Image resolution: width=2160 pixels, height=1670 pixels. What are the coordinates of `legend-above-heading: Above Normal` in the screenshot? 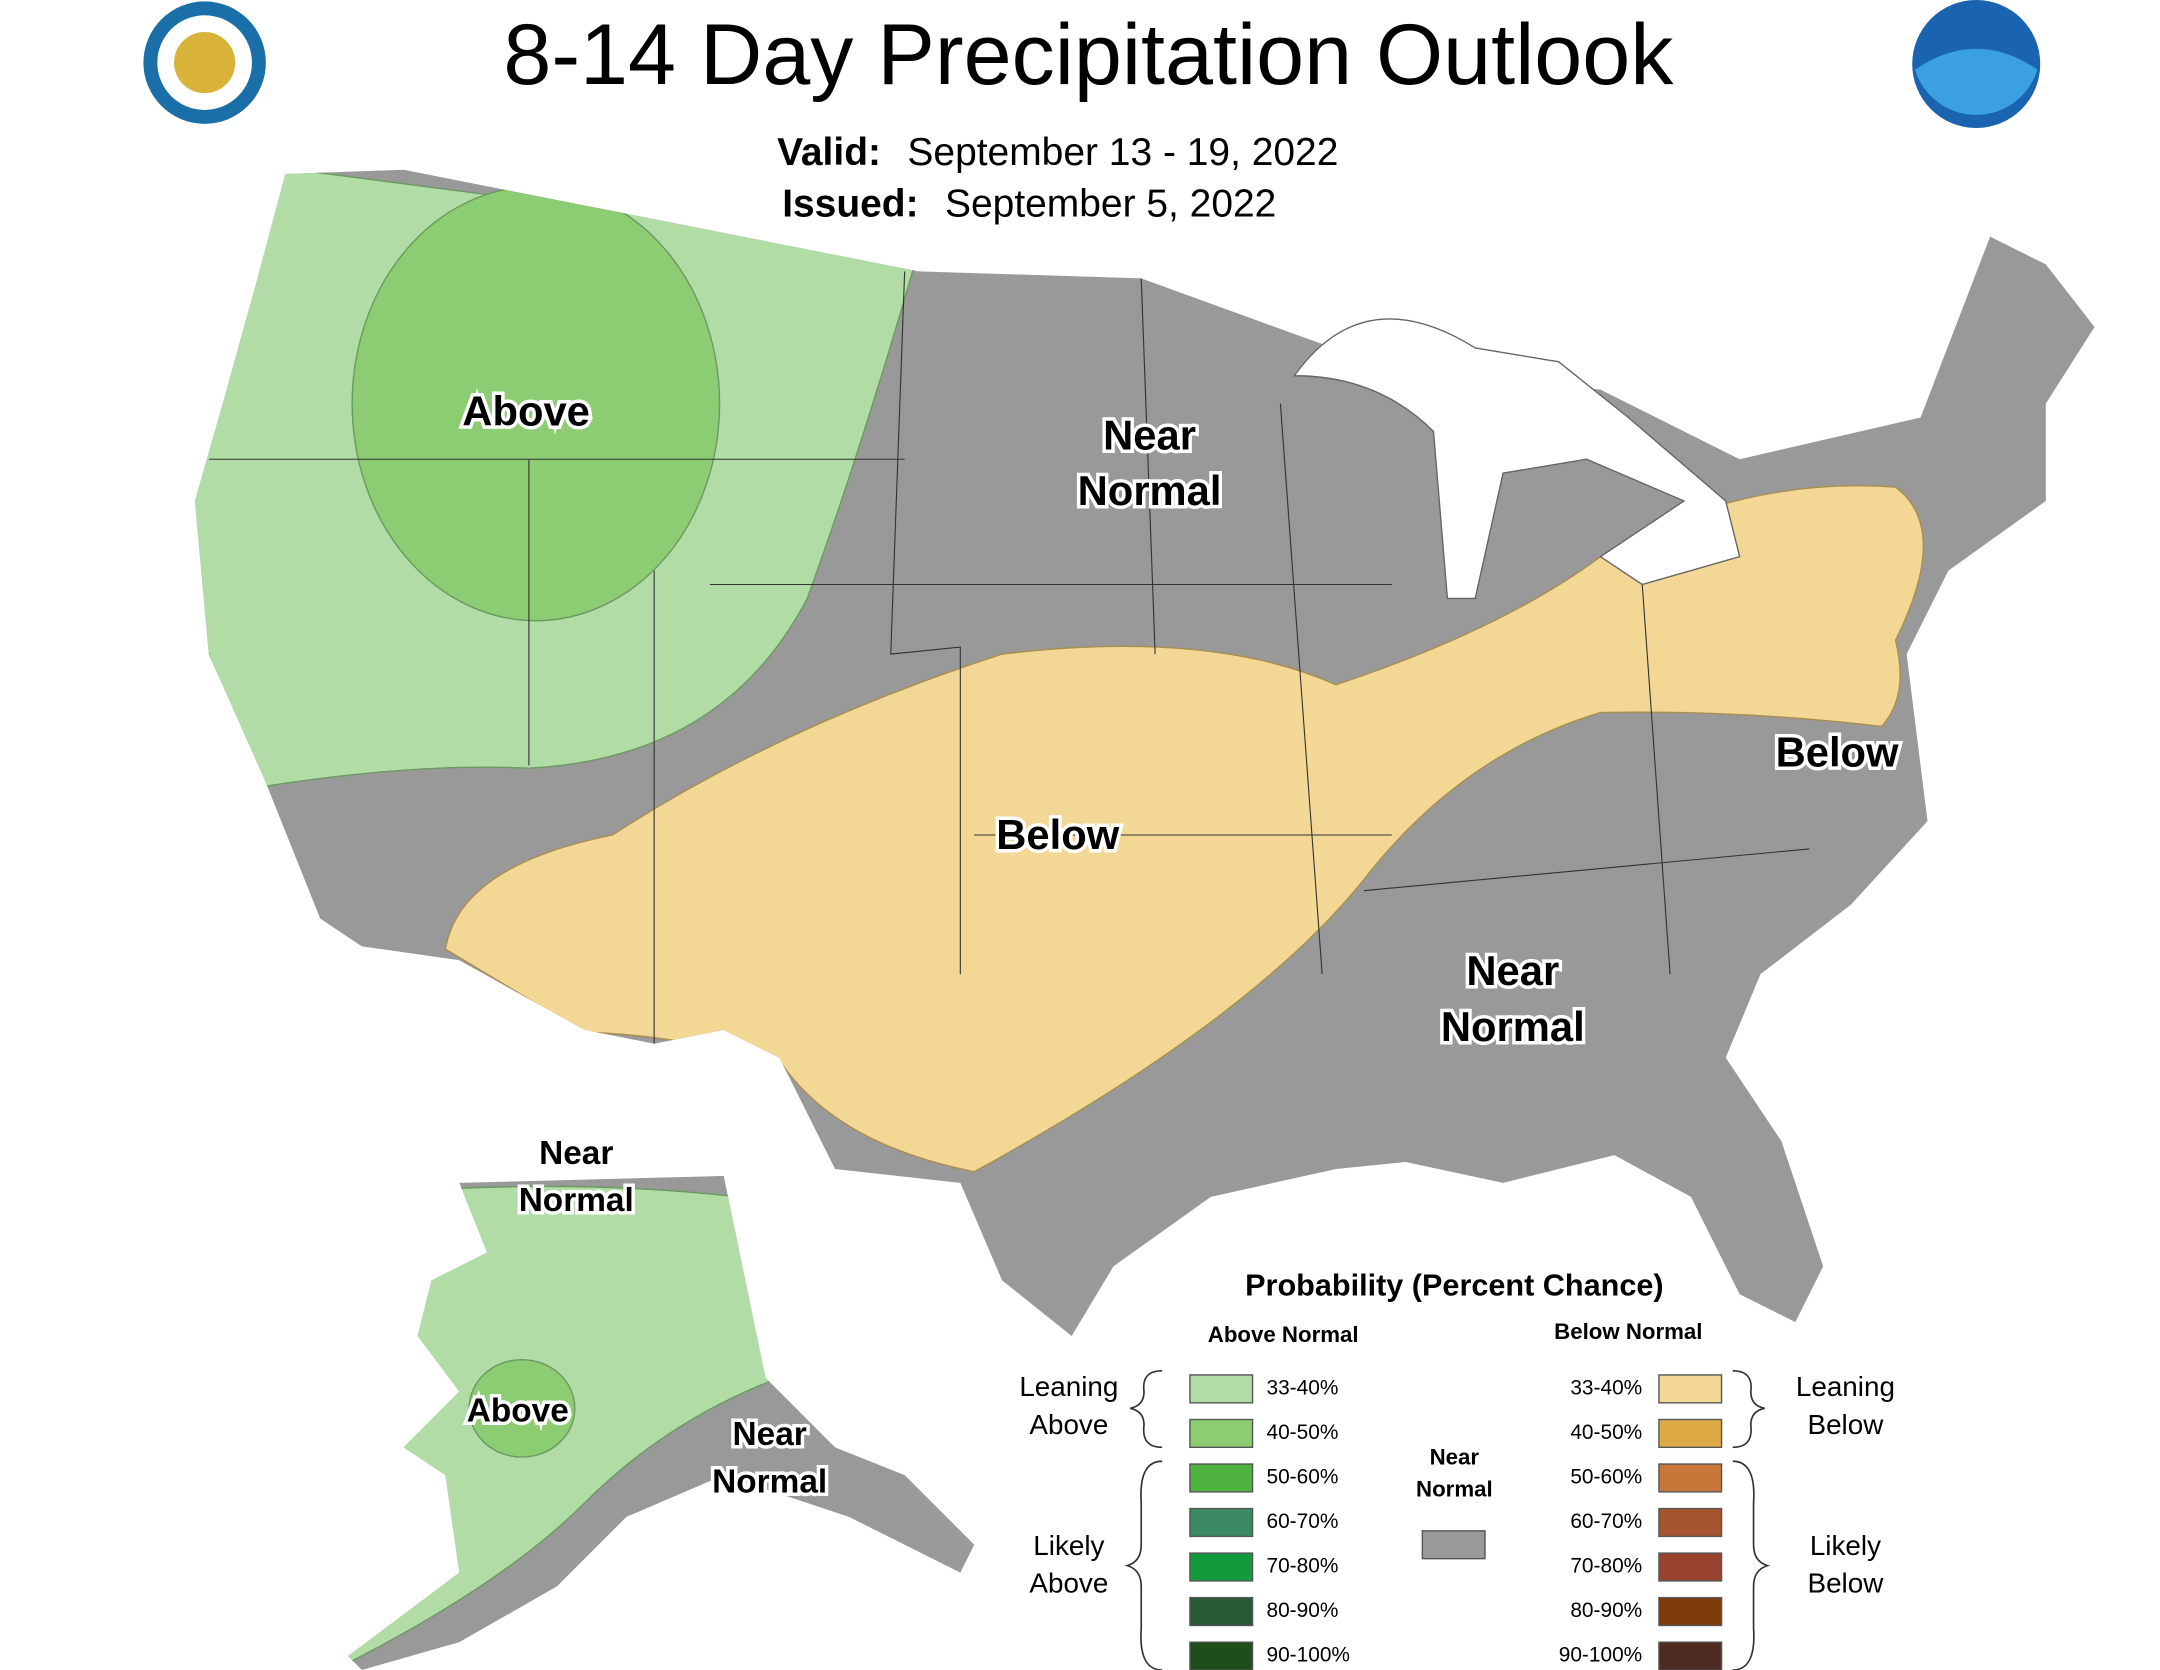 It's located at (1283, 1334).